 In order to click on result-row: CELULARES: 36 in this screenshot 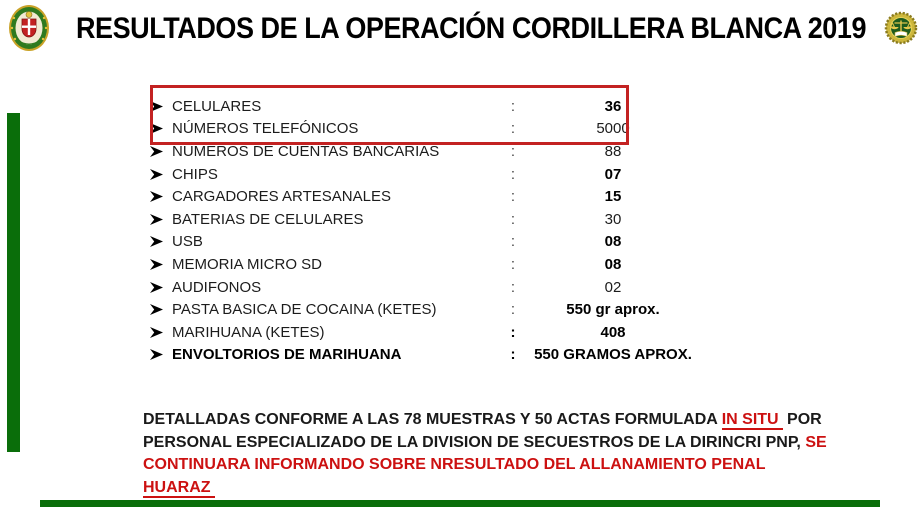, I will do `click(432, 106)`.